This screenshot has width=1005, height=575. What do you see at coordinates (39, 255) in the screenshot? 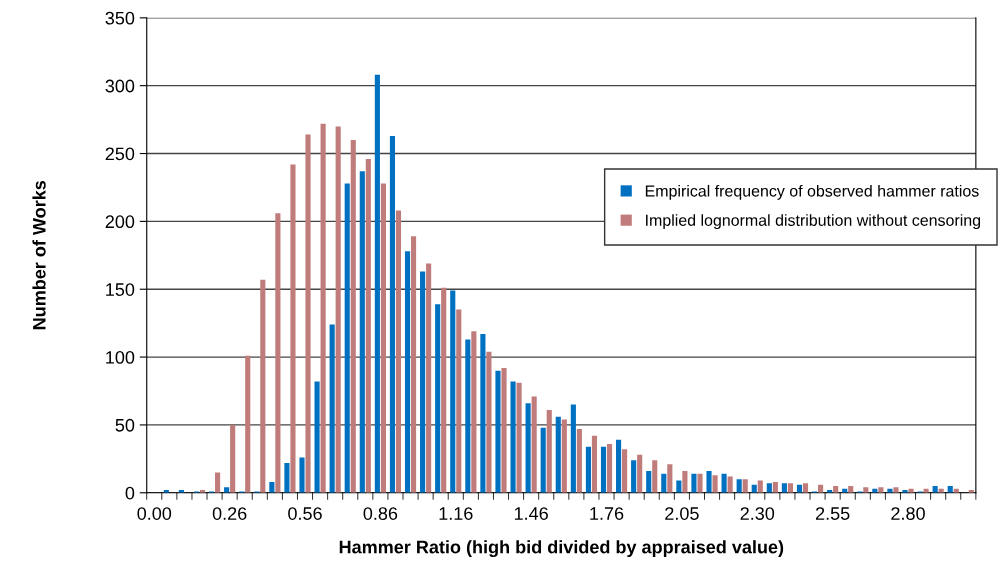
I see `y-axis-title: Number of Works` at bounding box center [39, 255].